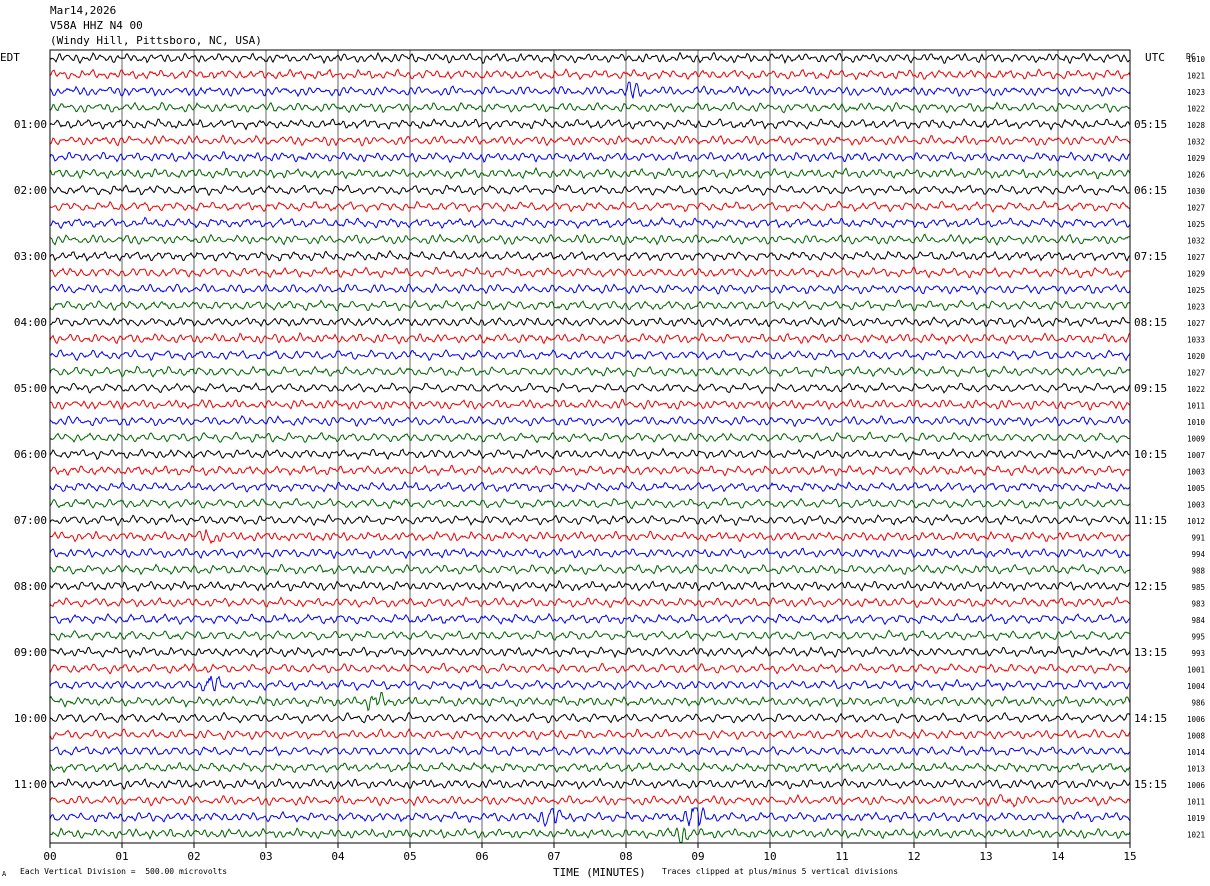 The image size is (1210, 886). What do you see at coordinates (1196, 257) in the screenshot?
I see `dc-value-13: 1027` at bounding box center [1196, 257].